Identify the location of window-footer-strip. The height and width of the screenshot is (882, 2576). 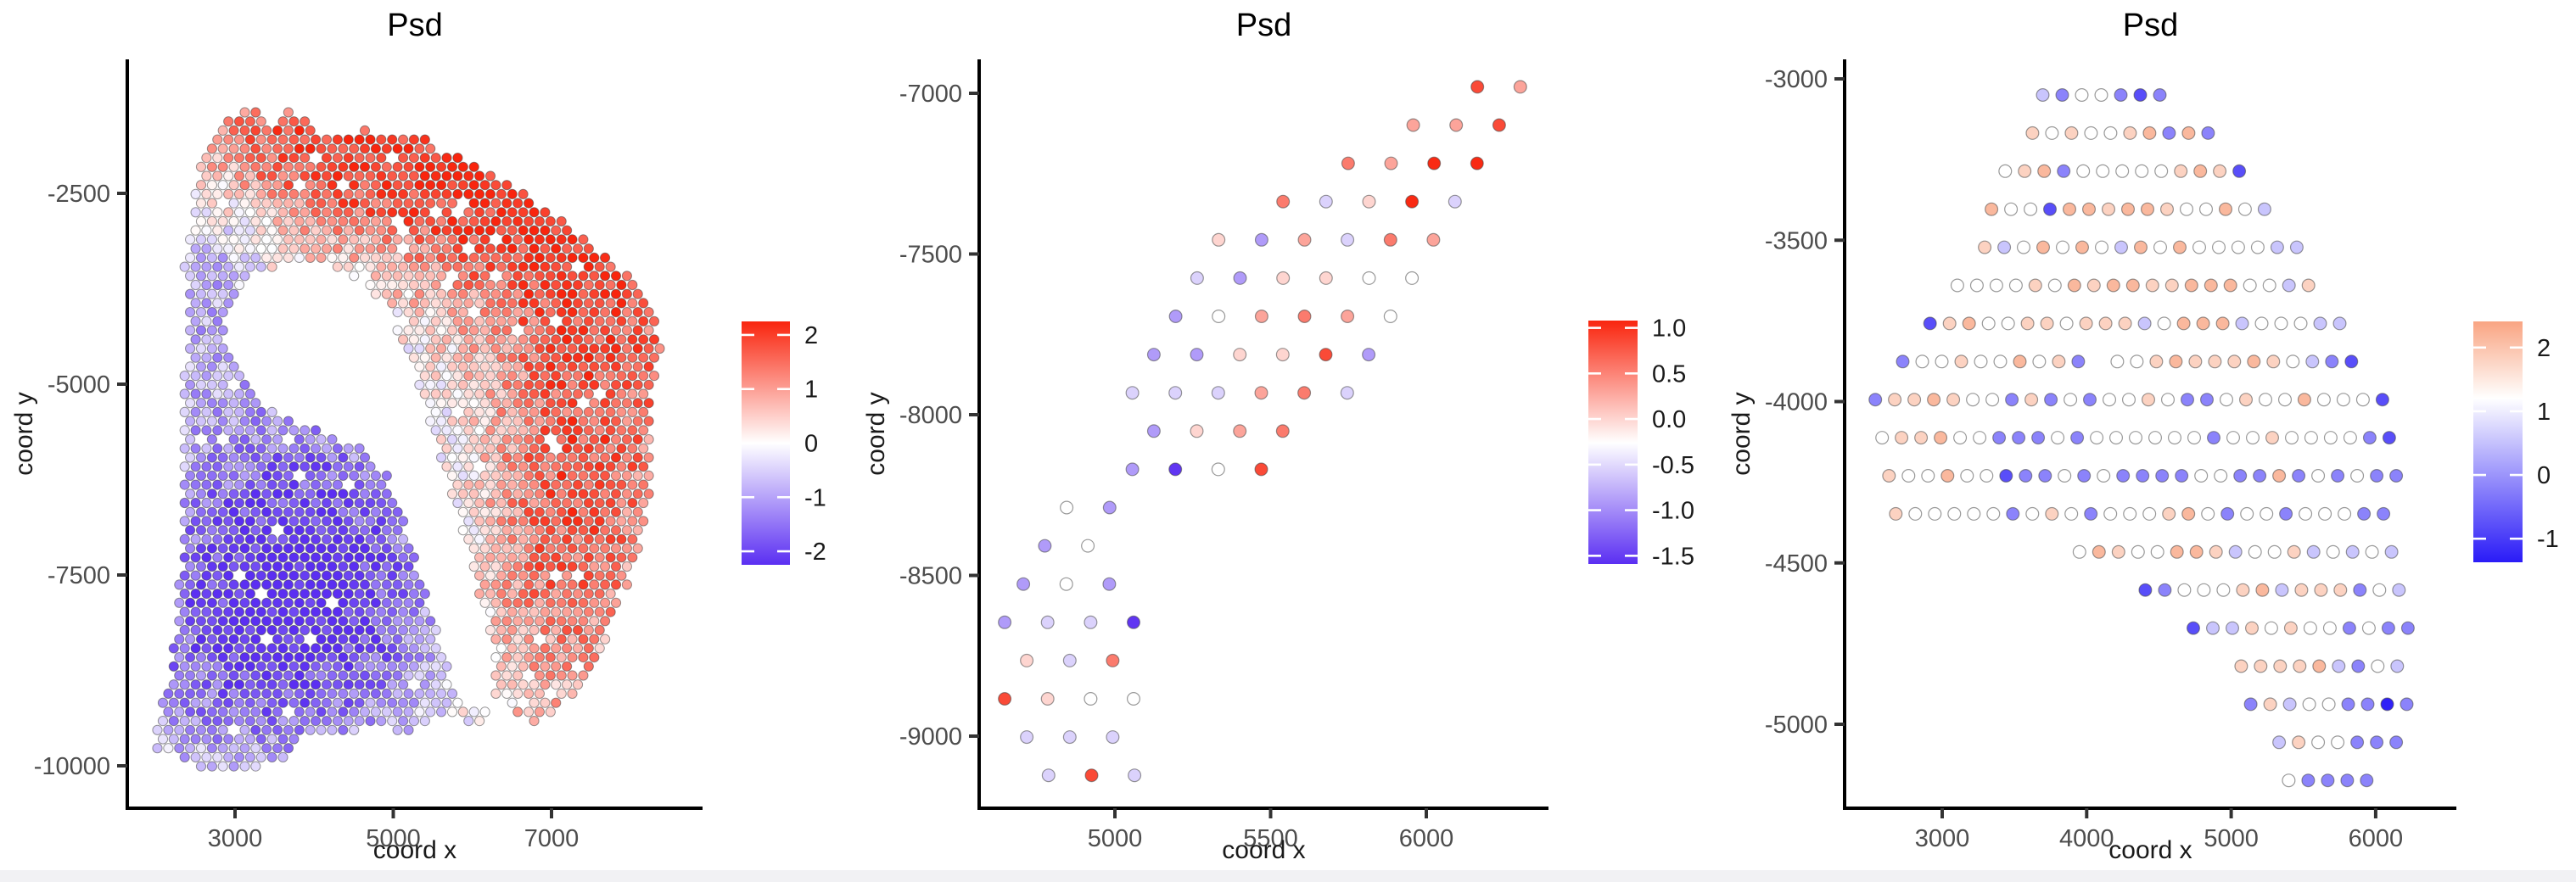
(1288, 876).